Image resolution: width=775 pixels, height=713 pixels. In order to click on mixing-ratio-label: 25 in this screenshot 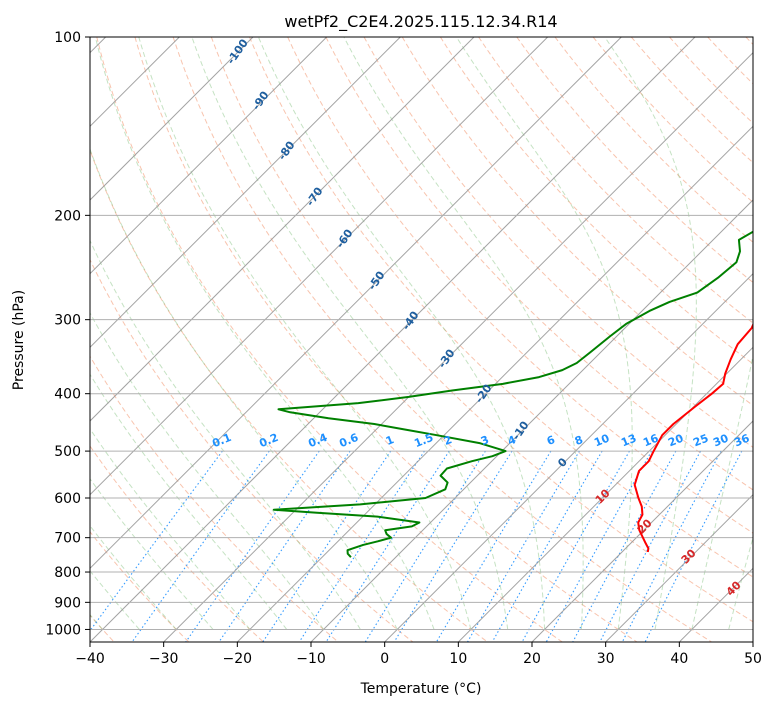, I will do `click(700, 441)`.